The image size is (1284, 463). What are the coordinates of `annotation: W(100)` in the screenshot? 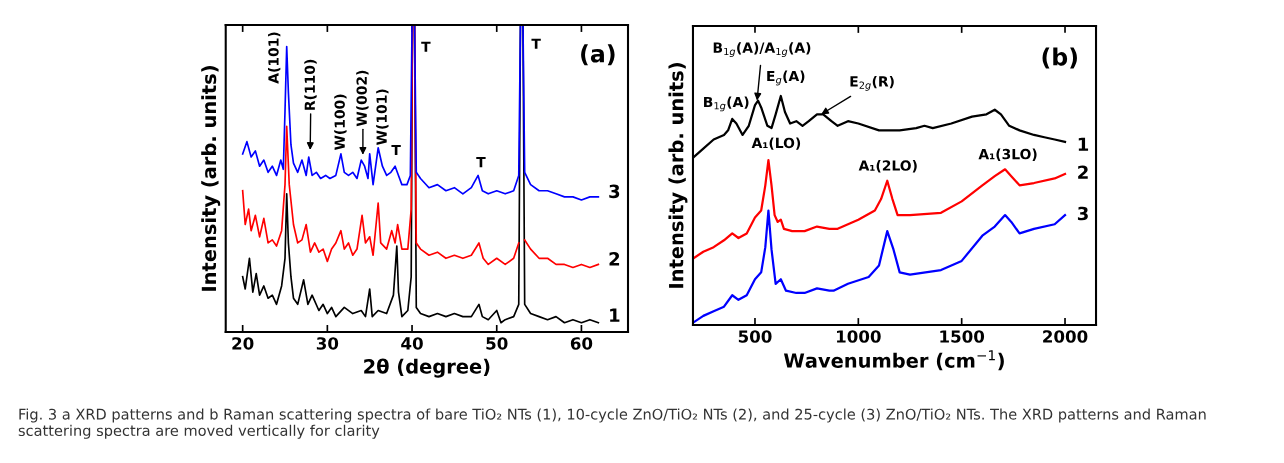 It's located at (340, 122).